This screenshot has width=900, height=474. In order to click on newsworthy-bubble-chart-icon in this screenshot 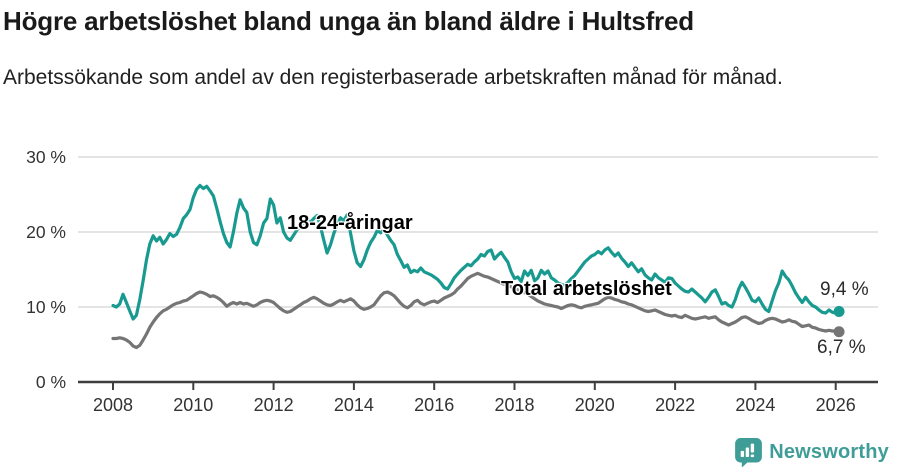, I will do `click(749, 452)`.